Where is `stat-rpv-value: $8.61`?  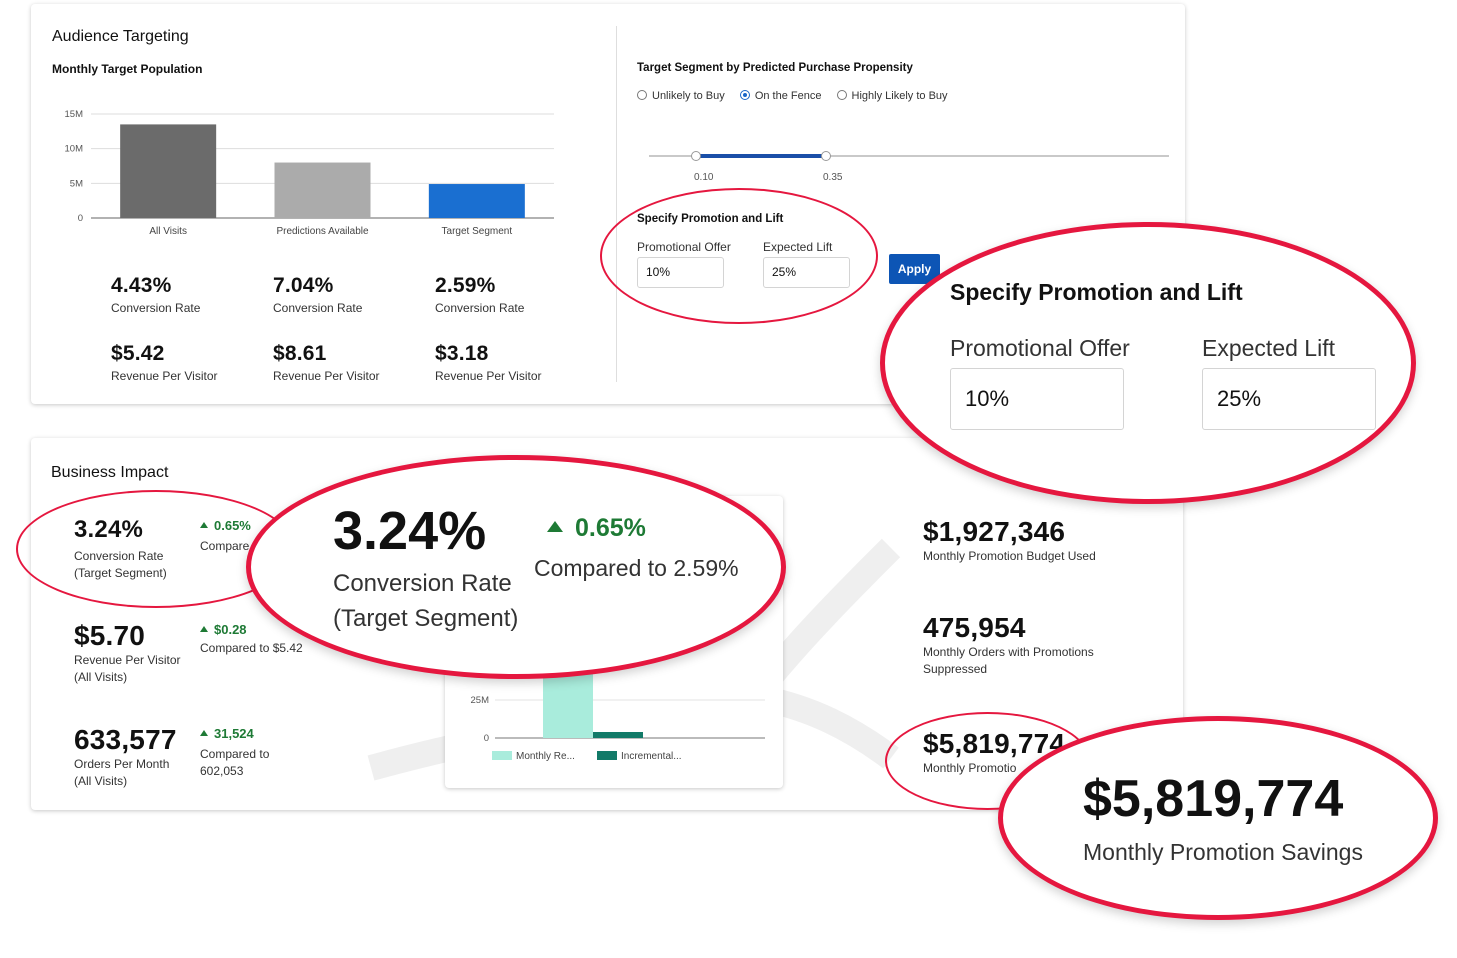 stat-rpv-value: $8.61 is located at coordinates (300, 353).